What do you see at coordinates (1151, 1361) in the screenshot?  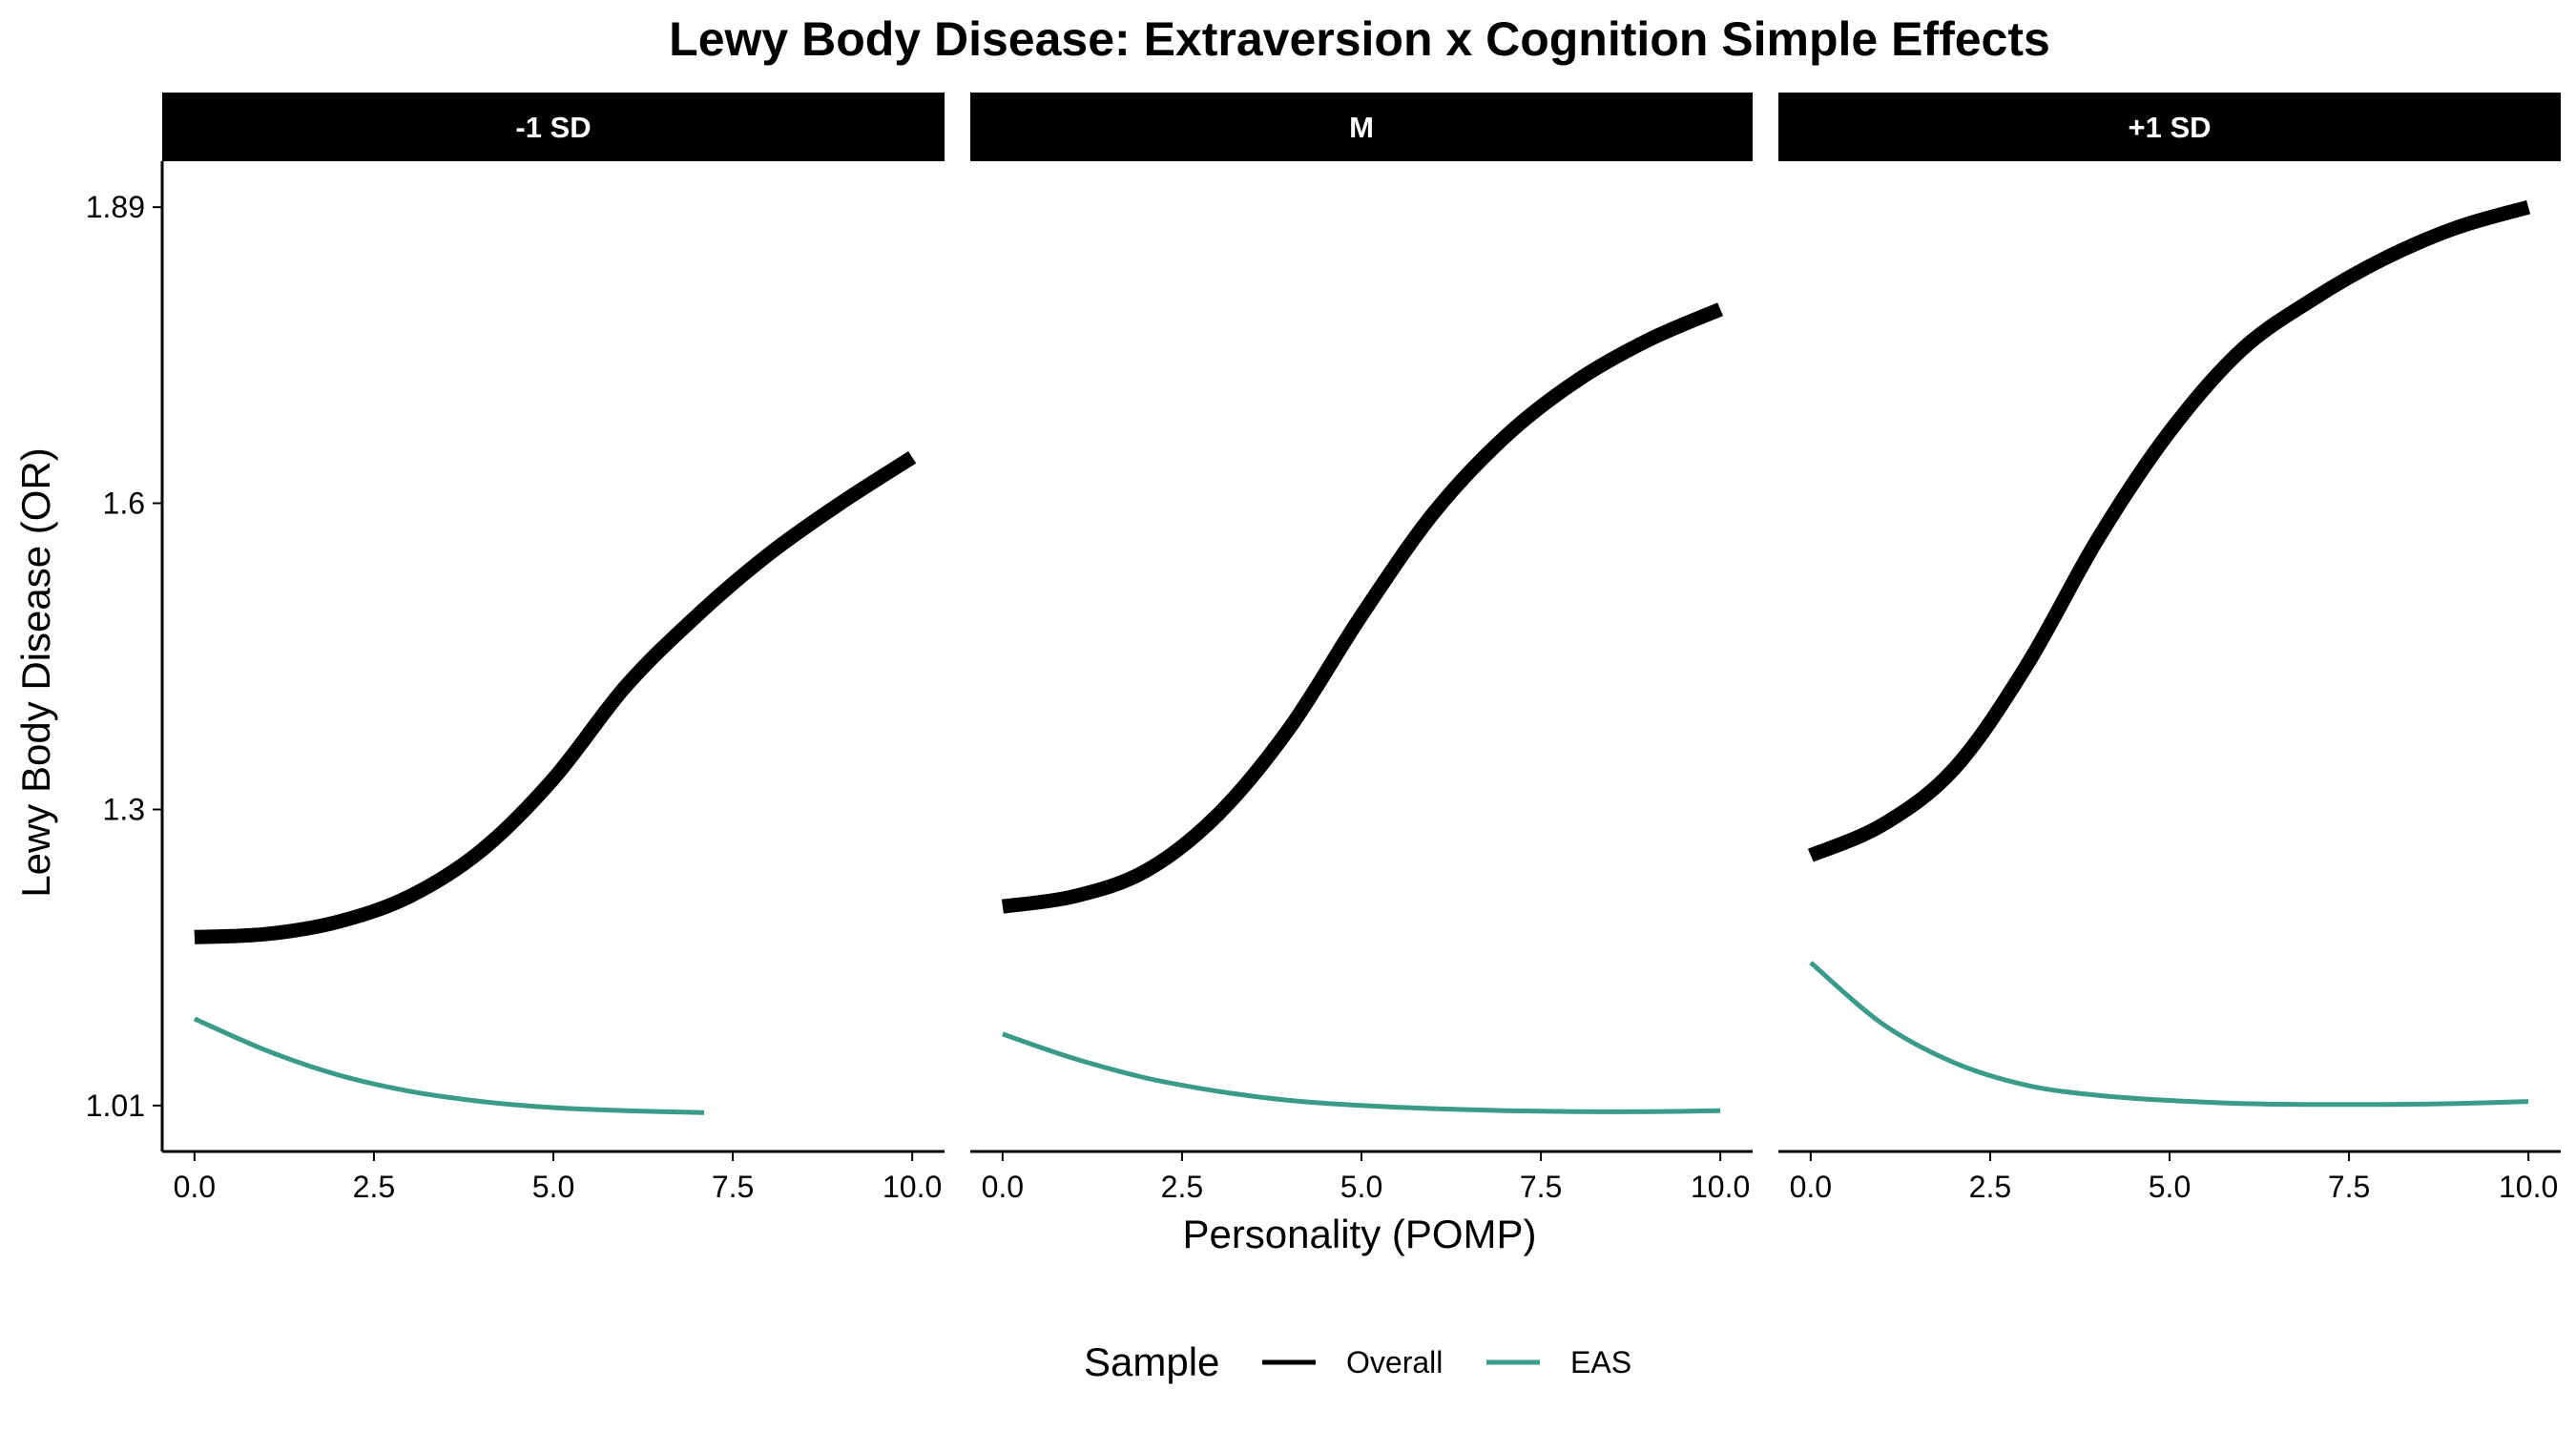 I see `legend-title: Sample` at bounding box center [1151, 1361].